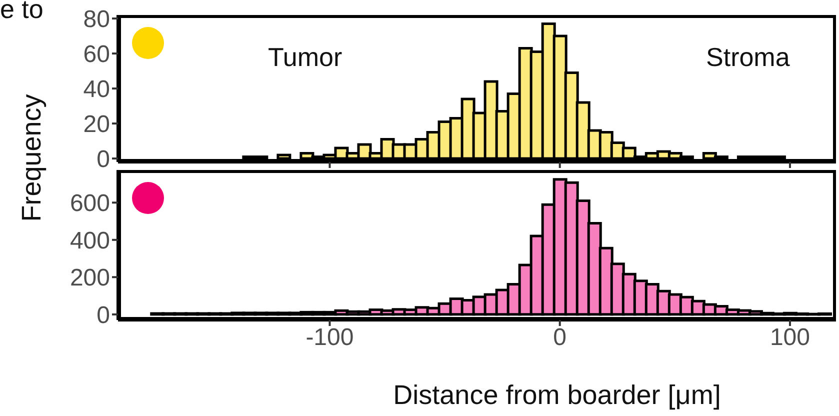  Describe the element at coordinates (90, 204) in the screenshot. I see `y-tick-label: 600` at that location.